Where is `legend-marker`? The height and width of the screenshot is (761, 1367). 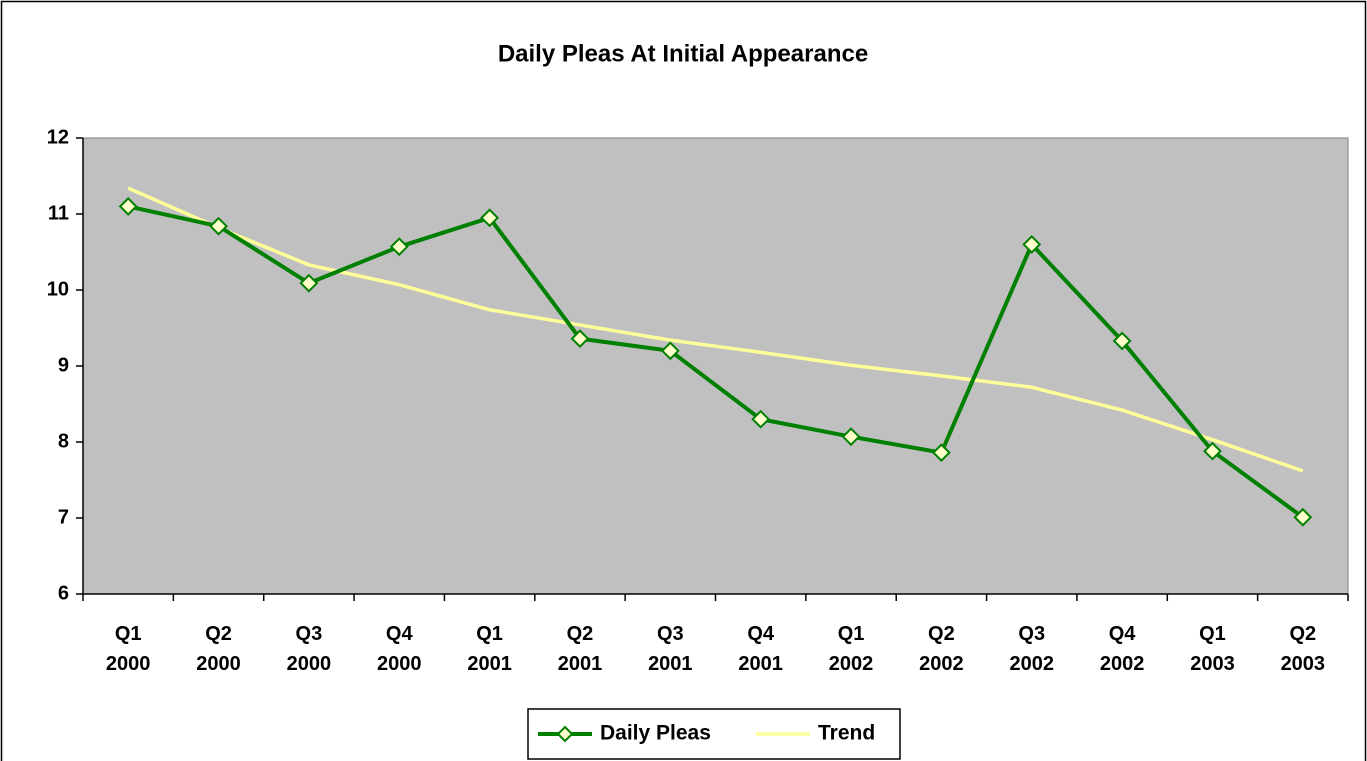
legend-marker is located at coordinates (565, 734).